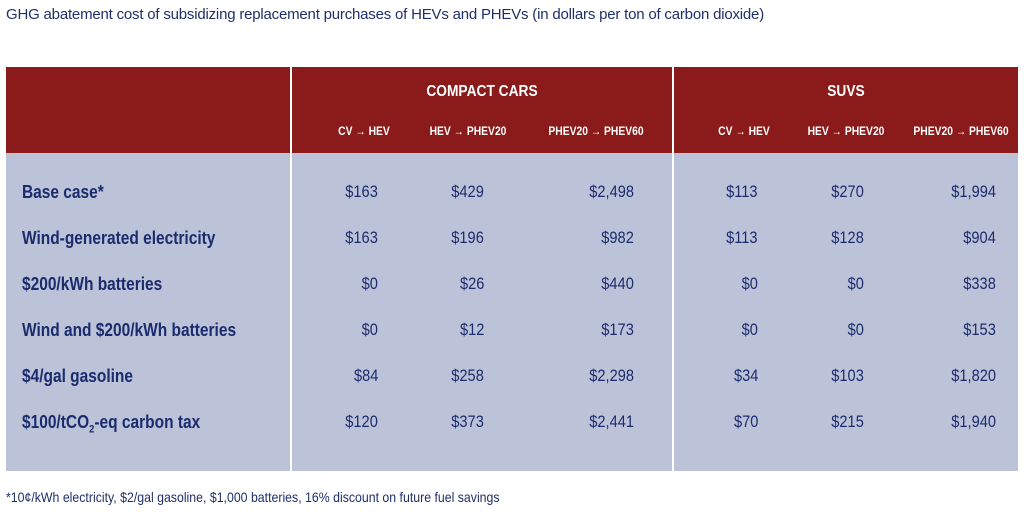 The width and height of the screenshot is (1024, 525). Describe the element at coordinates (617, 237) in the screenshot. I see `table-cell: $982` at that location.